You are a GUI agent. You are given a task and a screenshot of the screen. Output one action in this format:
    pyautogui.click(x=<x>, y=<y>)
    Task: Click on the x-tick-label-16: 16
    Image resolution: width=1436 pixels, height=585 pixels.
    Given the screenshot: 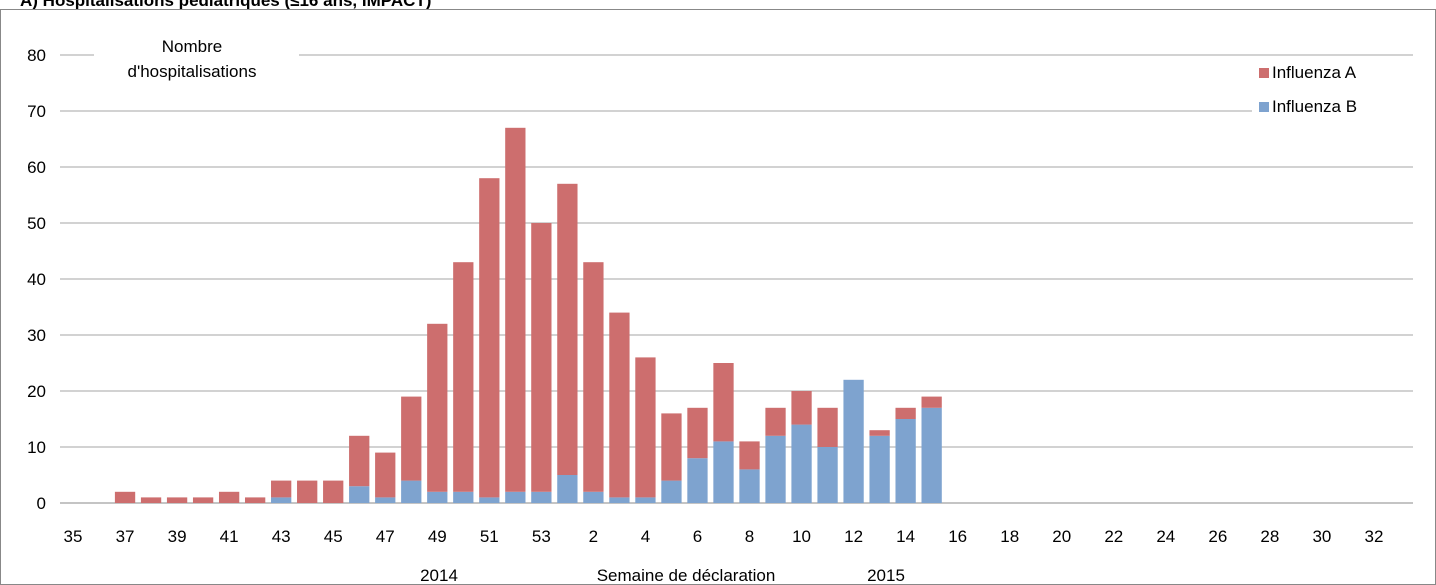 What is the action you would take?
    pyautogui.click(x=957, y=536)
    